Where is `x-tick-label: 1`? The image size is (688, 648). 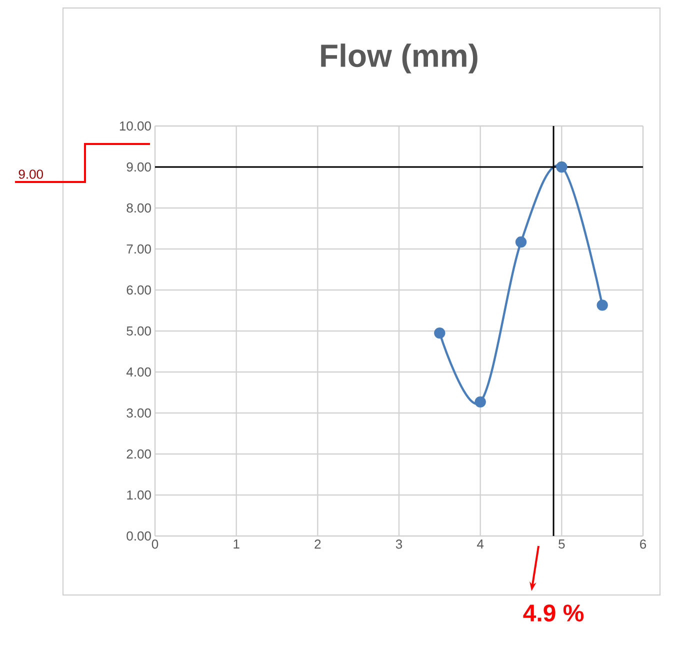
x-tick-label: 1 is located at coordinates (237, 544).